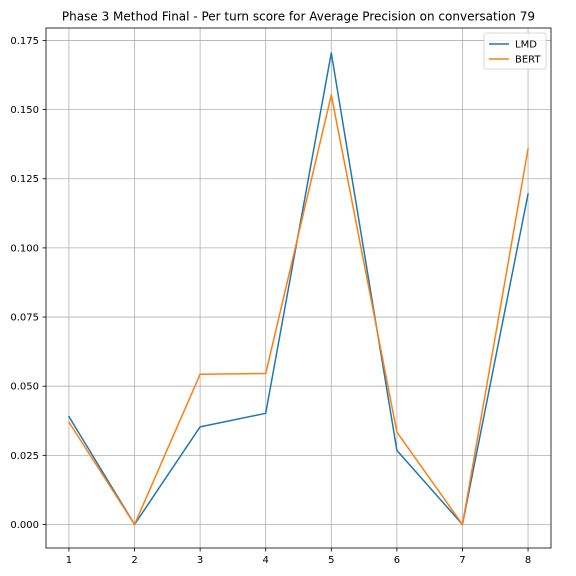 The image size is (576, 576). I want to click on y-tick-label: 0.025, so click(24, 456).